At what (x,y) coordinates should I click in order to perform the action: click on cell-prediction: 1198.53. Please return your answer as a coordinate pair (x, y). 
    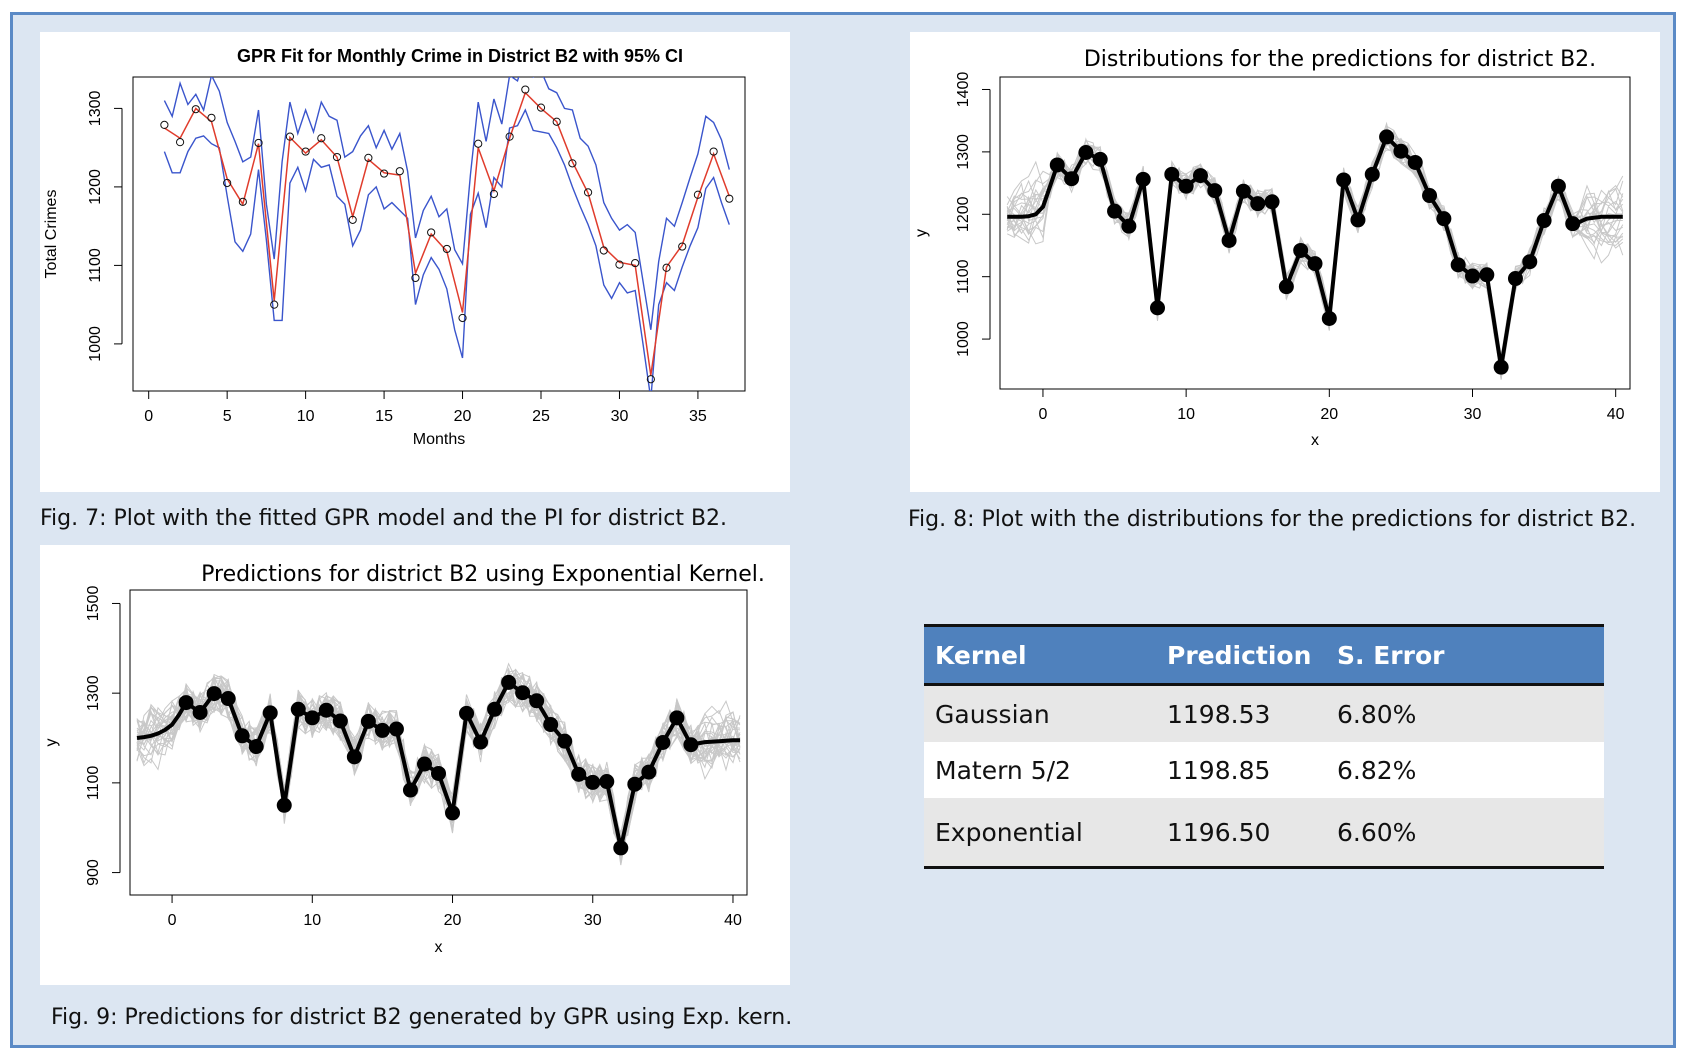
    Looking at the image, I should click on (1241, 713).